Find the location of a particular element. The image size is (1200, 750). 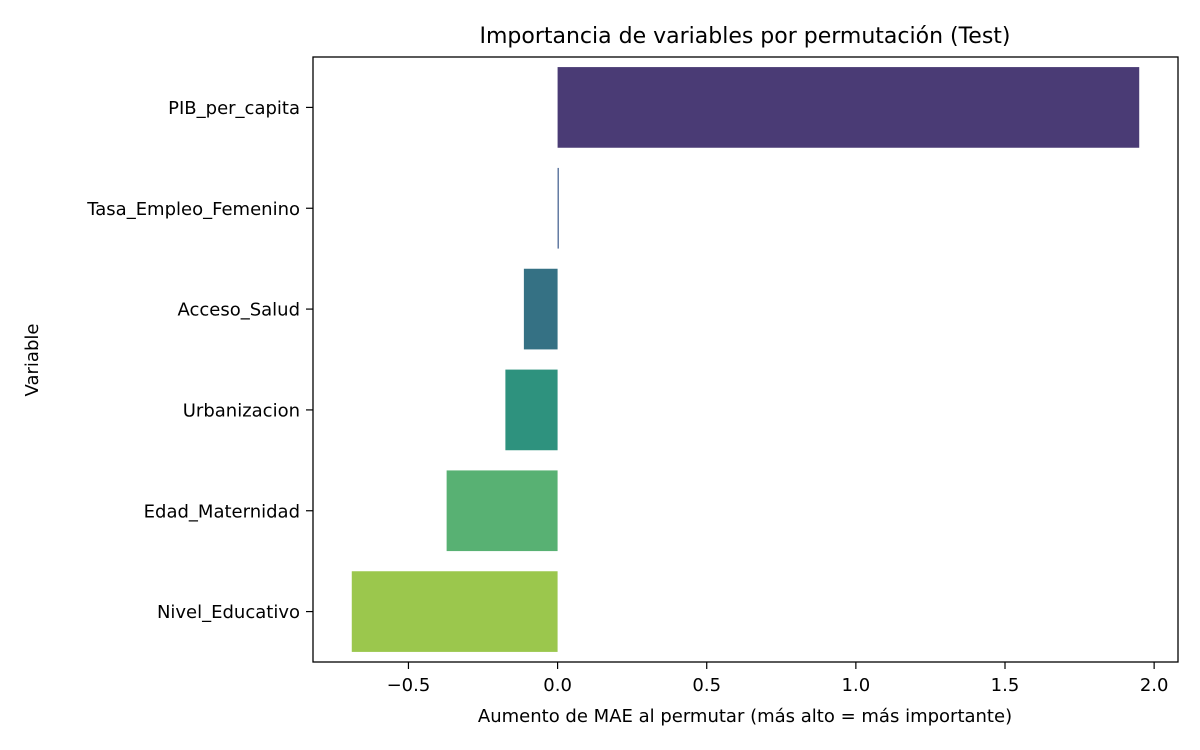

bar-urbanizacion is located at coordinates (531, 410).